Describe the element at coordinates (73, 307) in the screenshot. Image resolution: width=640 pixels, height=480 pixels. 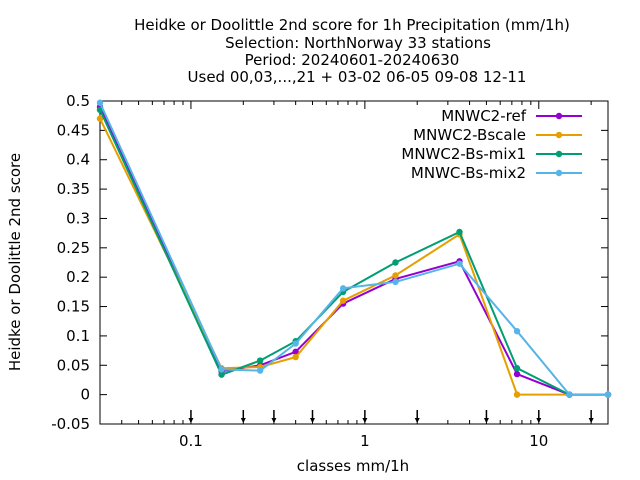
I see `y-tick-label: 0.15` at that location.